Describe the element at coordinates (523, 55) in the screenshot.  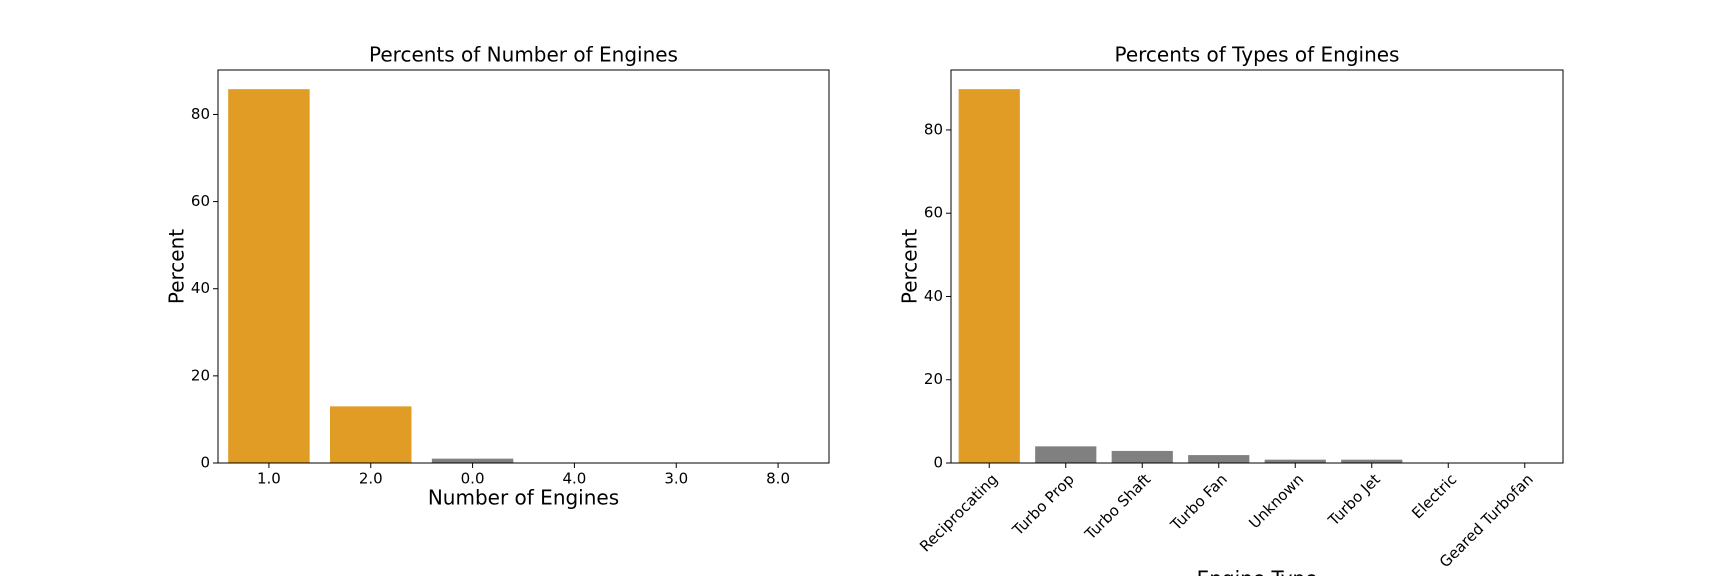
I see `chart-title: Percents of Number of Engines` at that location.